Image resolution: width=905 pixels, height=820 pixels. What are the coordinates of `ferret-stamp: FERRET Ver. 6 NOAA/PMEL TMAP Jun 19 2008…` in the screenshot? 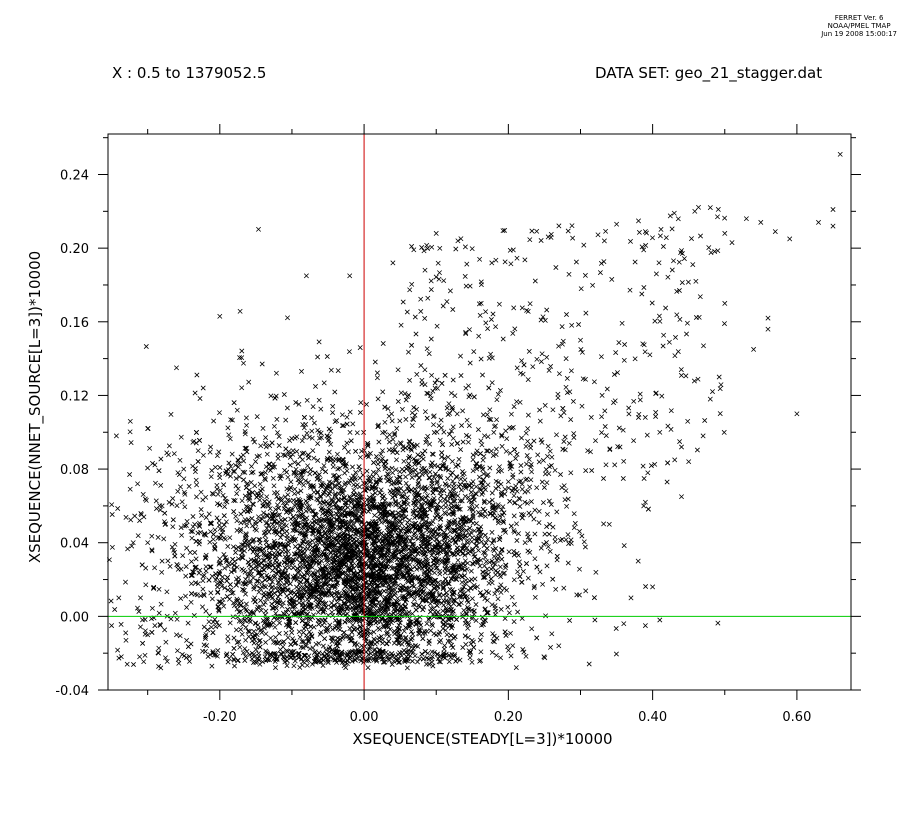 It's located at (859, 26).